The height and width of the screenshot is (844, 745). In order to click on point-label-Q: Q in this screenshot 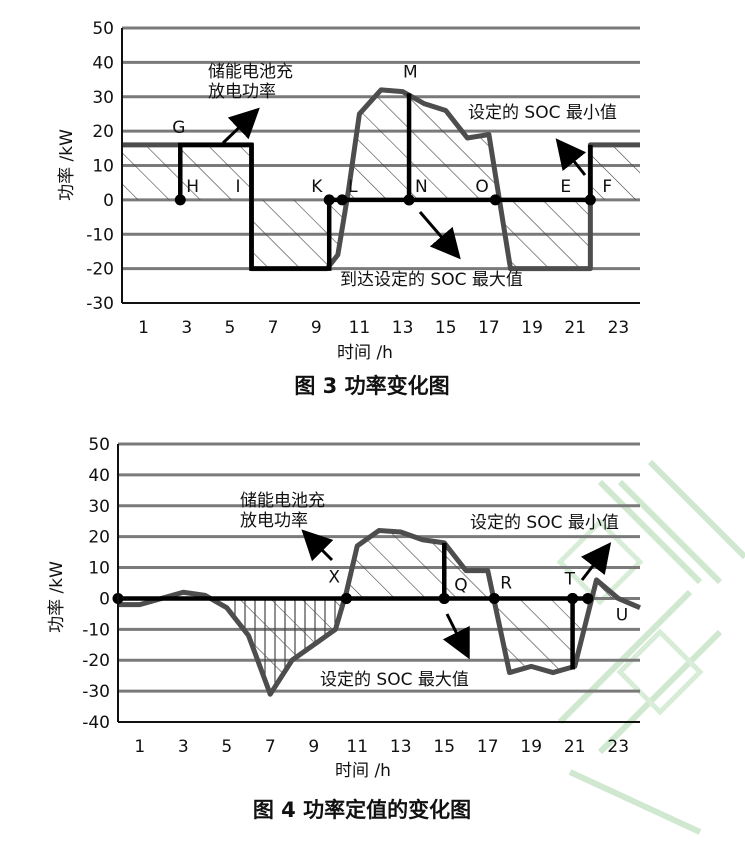, I will do `click(460, 585)`.